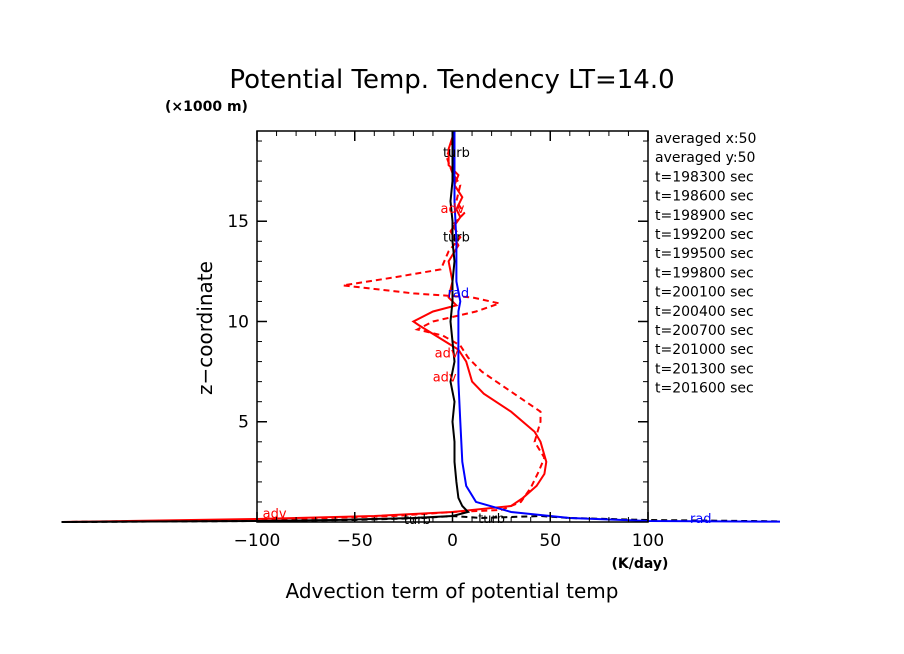  Describe the element at coordinates (456, 153) in the screenshot. I see `curve-label-turb-4: turb` at that location.